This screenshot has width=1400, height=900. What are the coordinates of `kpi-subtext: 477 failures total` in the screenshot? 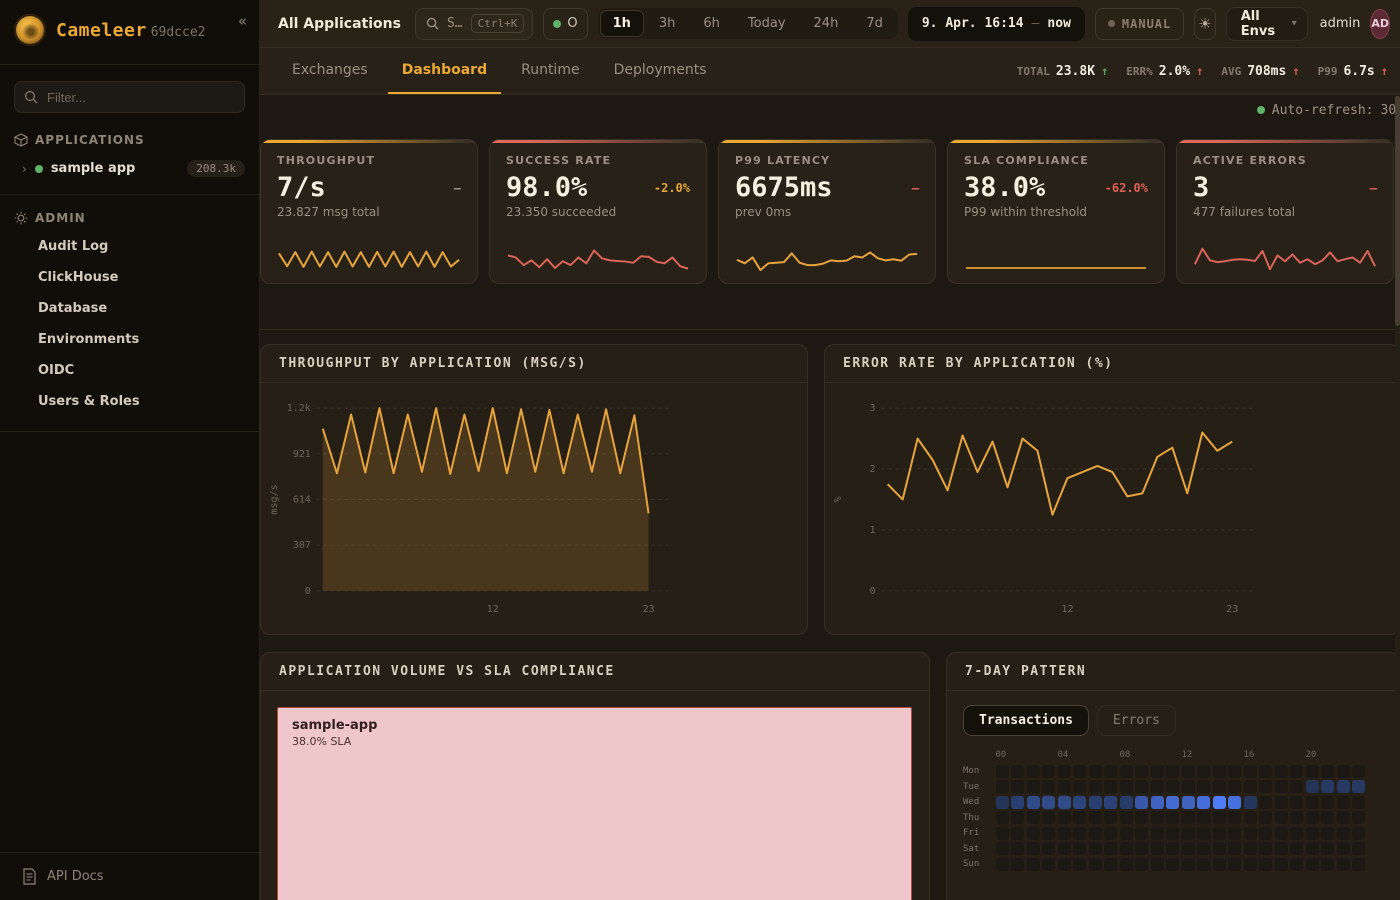 It's located at (1244, 212).